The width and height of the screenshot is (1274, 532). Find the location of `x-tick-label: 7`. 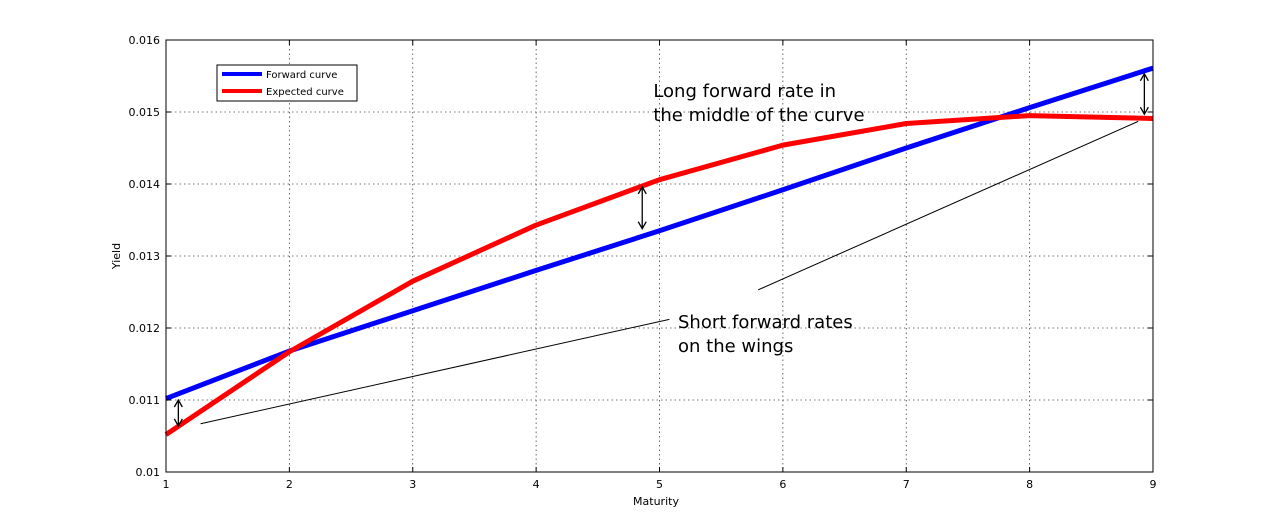

x-tick-label: 7 is located at coordinates (906, 484).